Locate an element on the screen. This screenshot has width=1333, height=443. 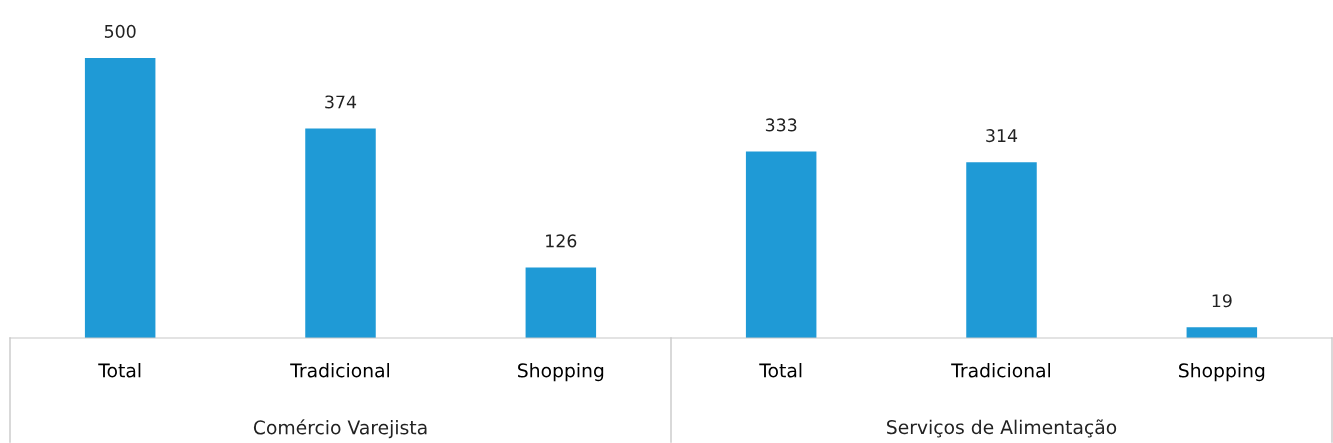
text: Comércio Varejista is located at coordinates (340, 429).